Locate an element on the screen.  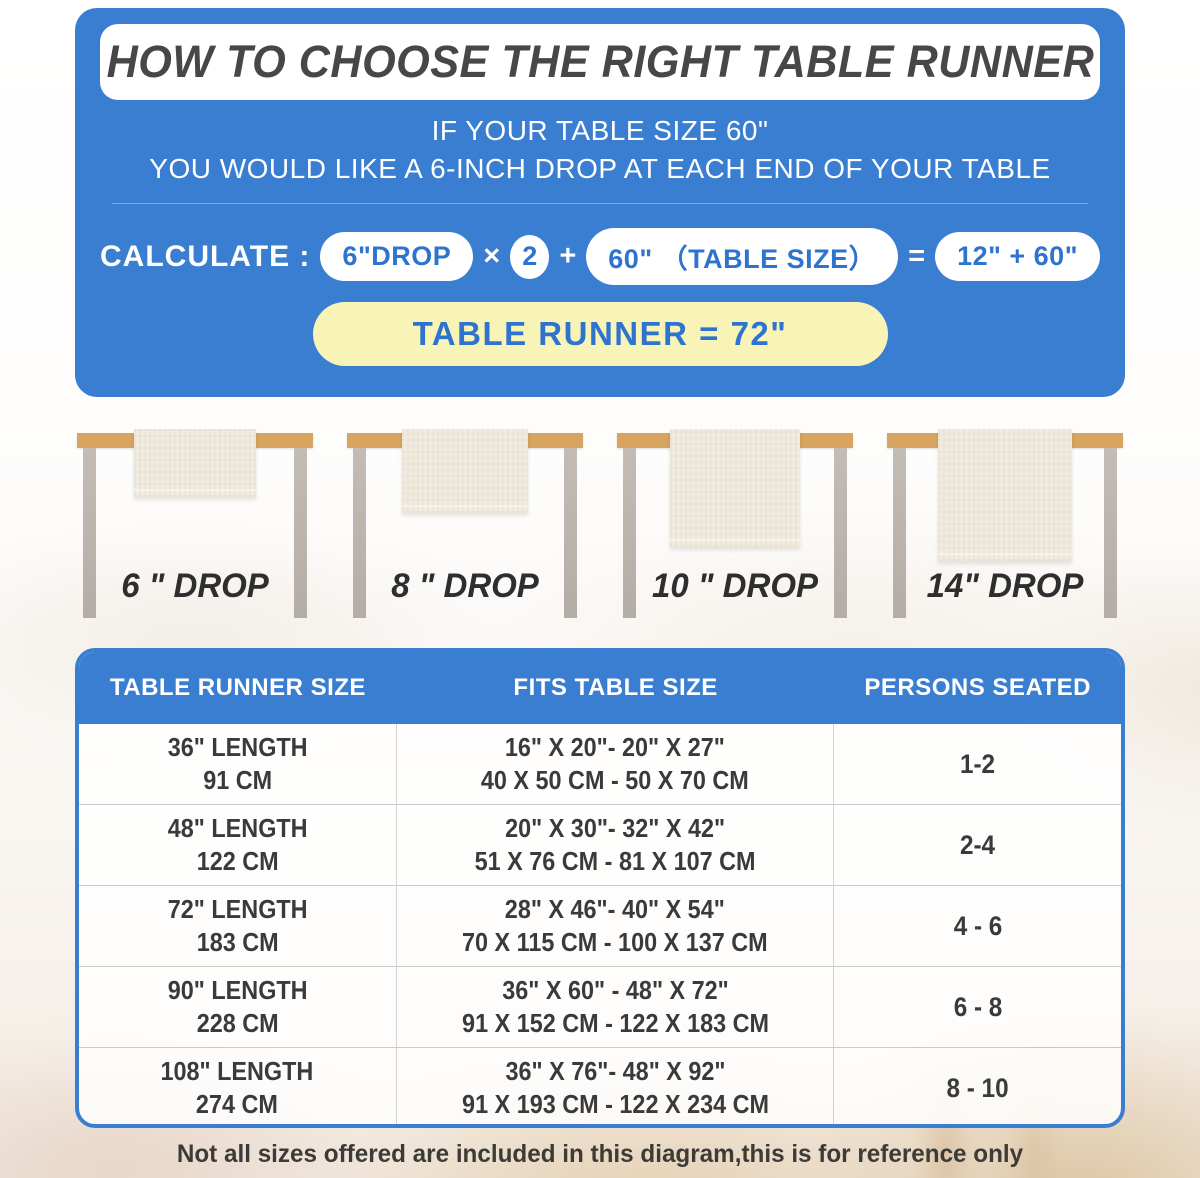
drop-example-10in: 10 " DROP is located at coordinates (735, 532).